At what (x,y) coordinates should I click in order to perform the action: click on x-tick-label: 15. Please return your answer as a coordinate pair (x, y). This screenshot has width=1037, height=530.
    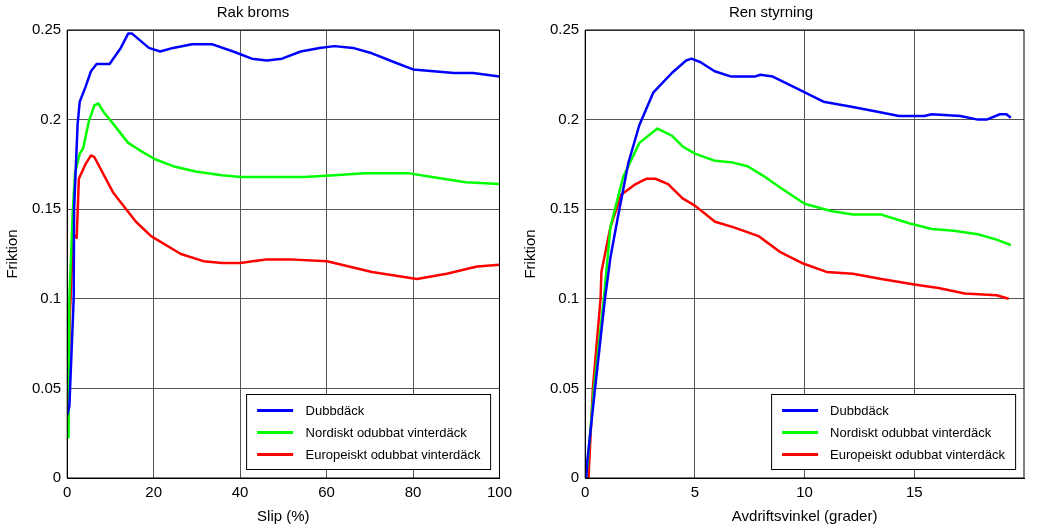
    Looking at the image, I should click on (914, 492).